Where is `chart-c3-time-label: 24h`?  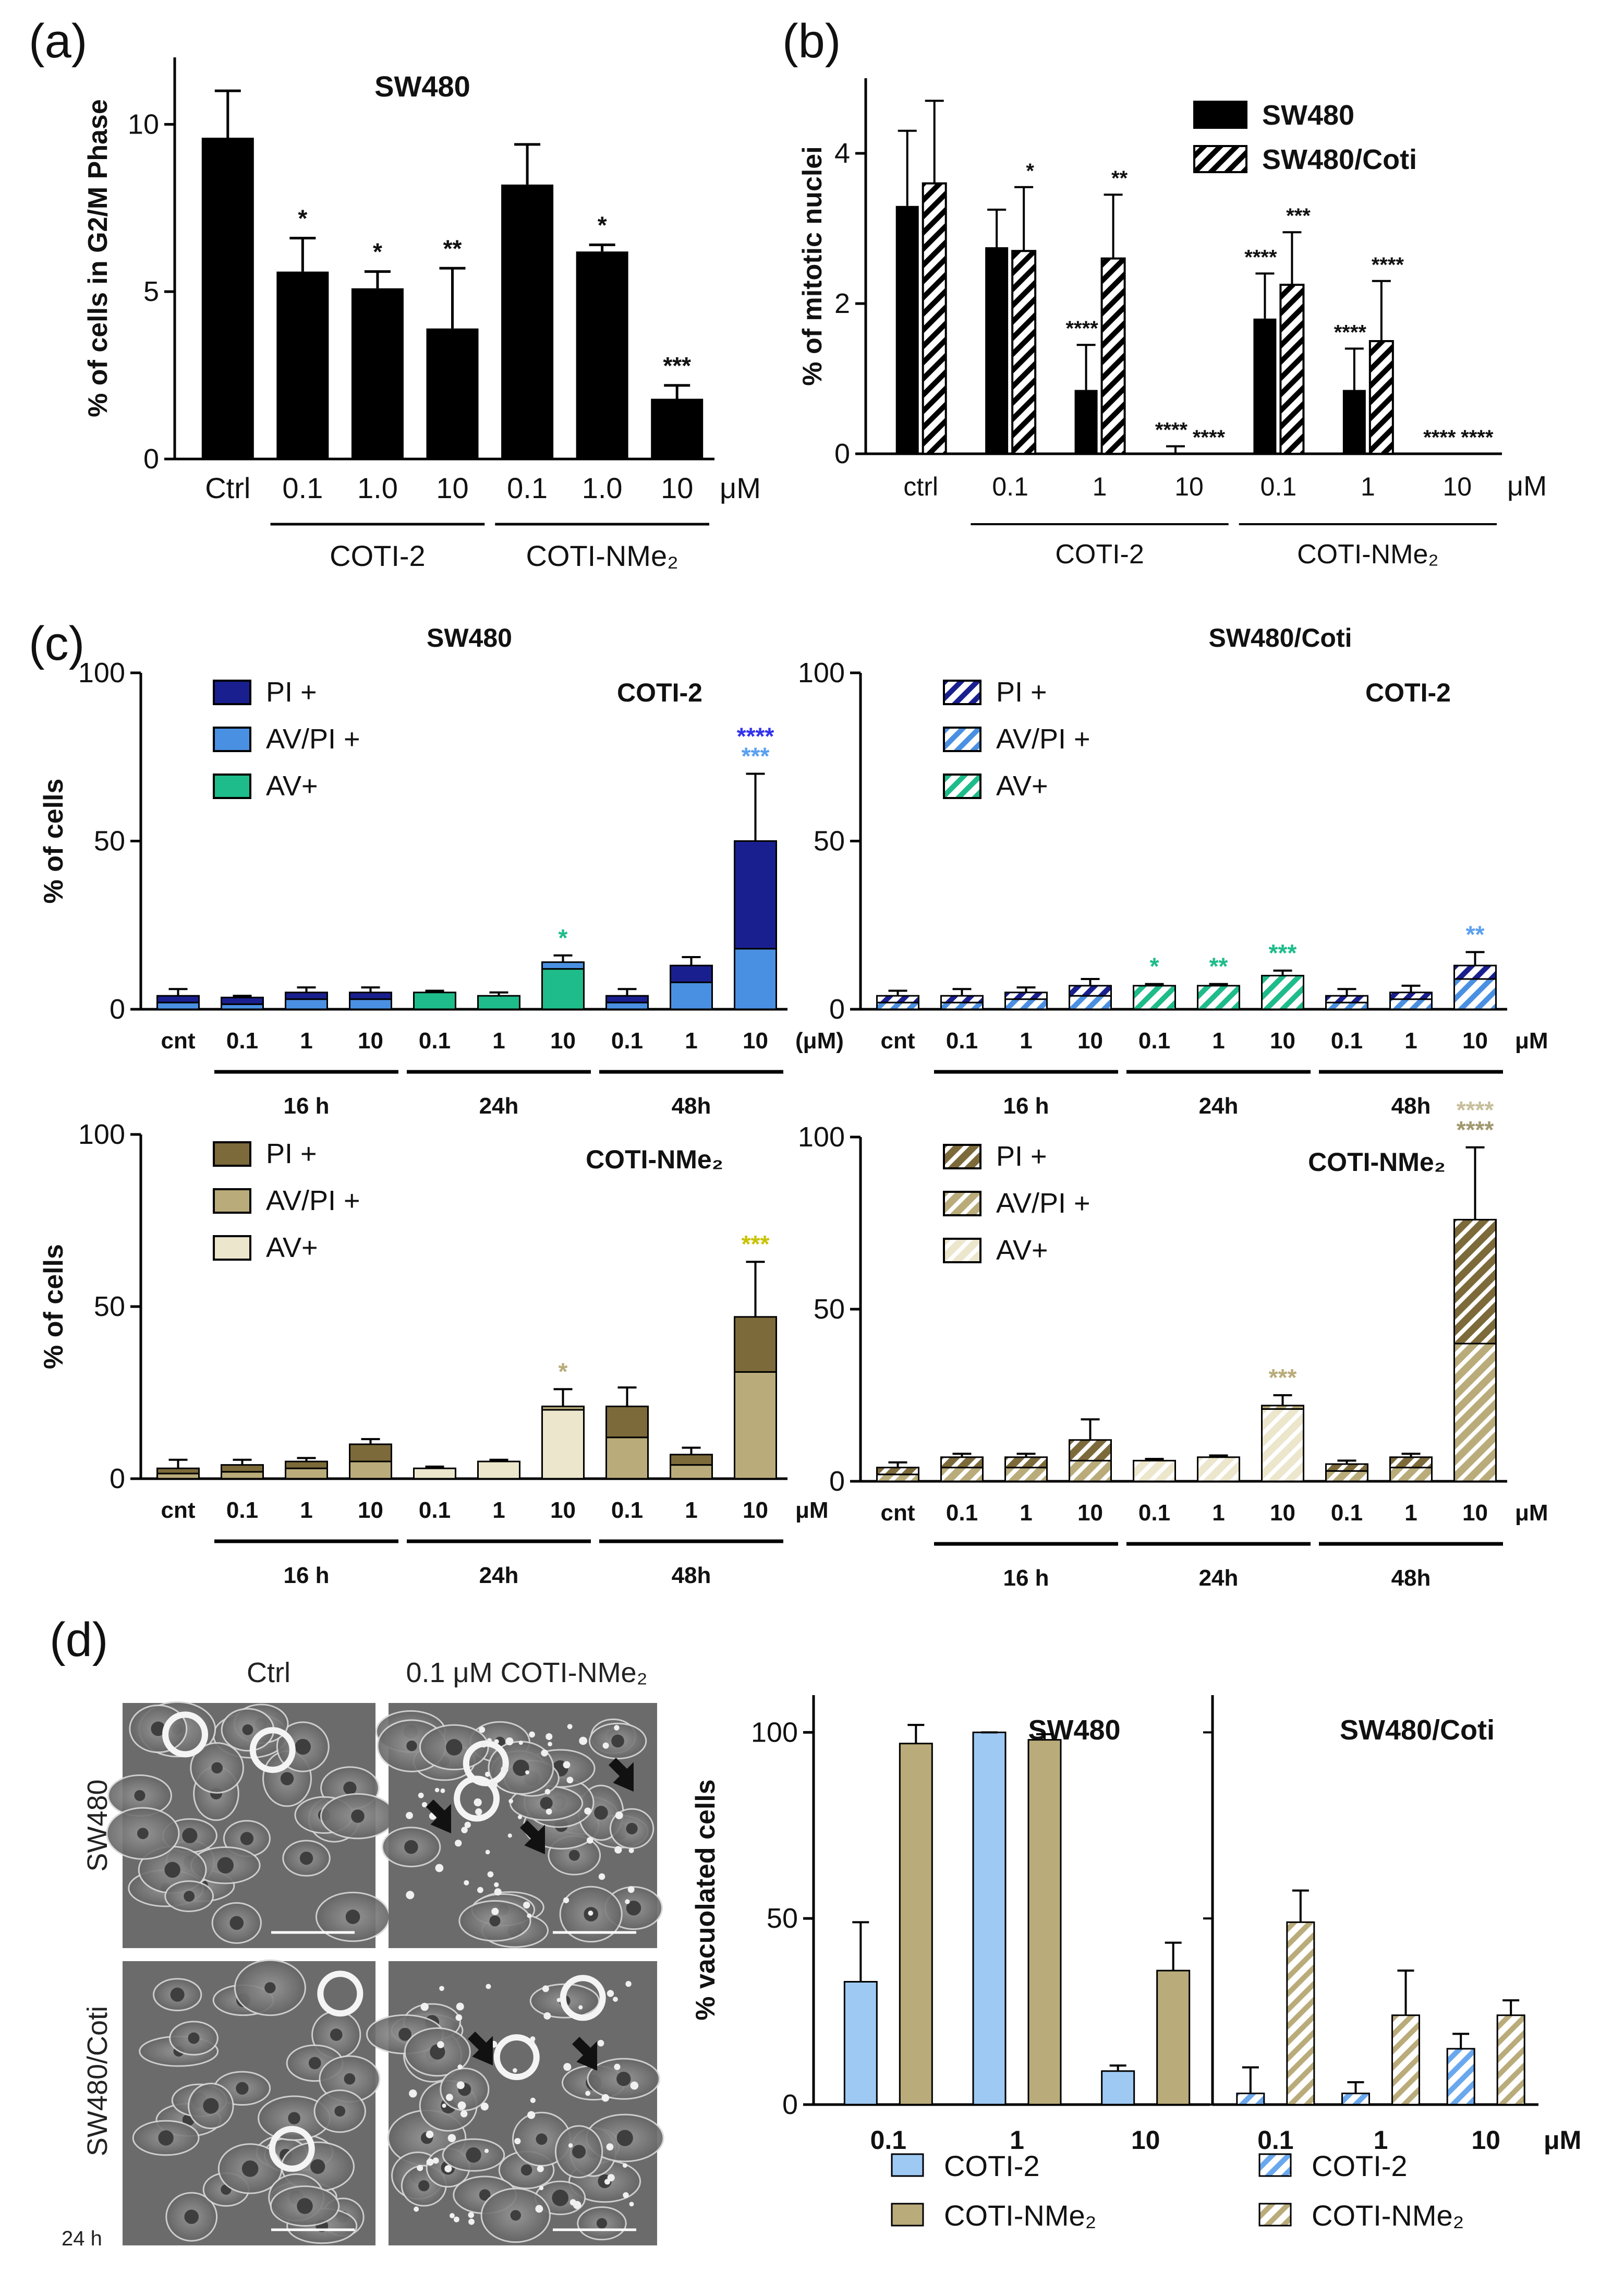 chart-c3-time-label: 24h is located at coordinates (499, 1575).